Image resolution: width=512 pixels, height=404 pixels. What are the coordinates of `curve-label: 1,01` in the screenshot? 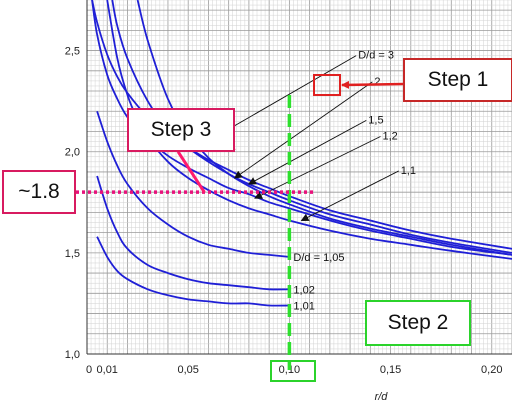 It's located at (303, 306).